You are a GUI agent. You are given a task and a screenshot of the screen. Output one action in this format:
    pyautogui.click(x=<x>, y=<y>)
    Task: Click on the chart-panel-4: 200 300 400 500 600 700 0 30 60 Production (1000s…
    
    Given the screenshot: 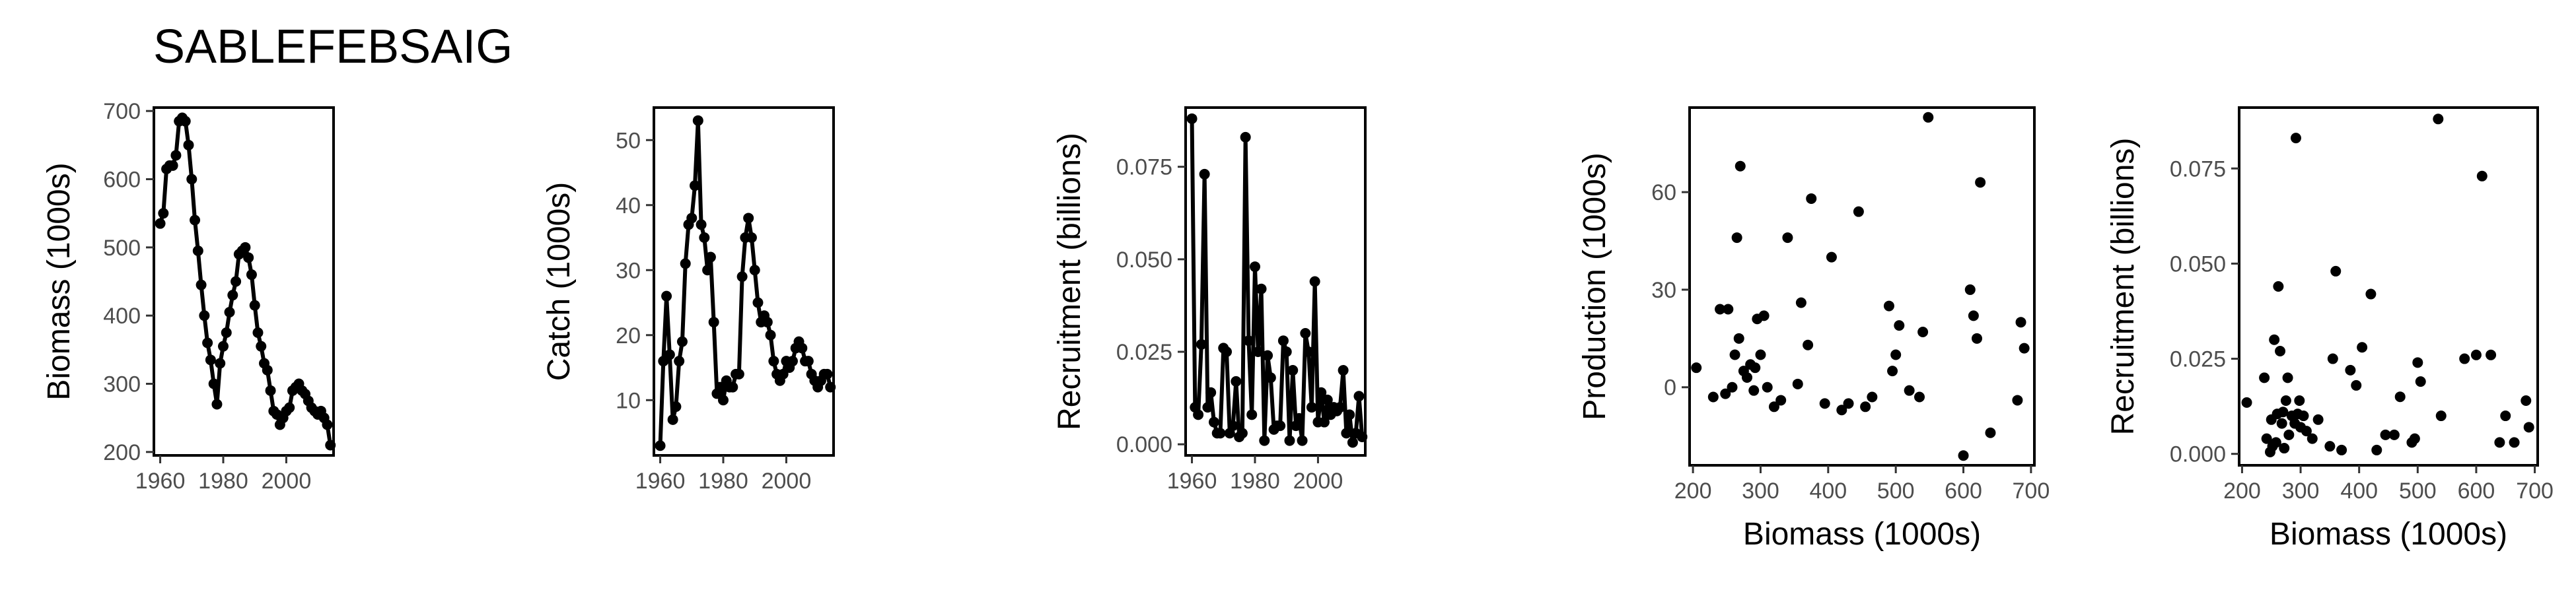 What is the action you would take?
    pyautogui.click(x=1814, y=329)
    